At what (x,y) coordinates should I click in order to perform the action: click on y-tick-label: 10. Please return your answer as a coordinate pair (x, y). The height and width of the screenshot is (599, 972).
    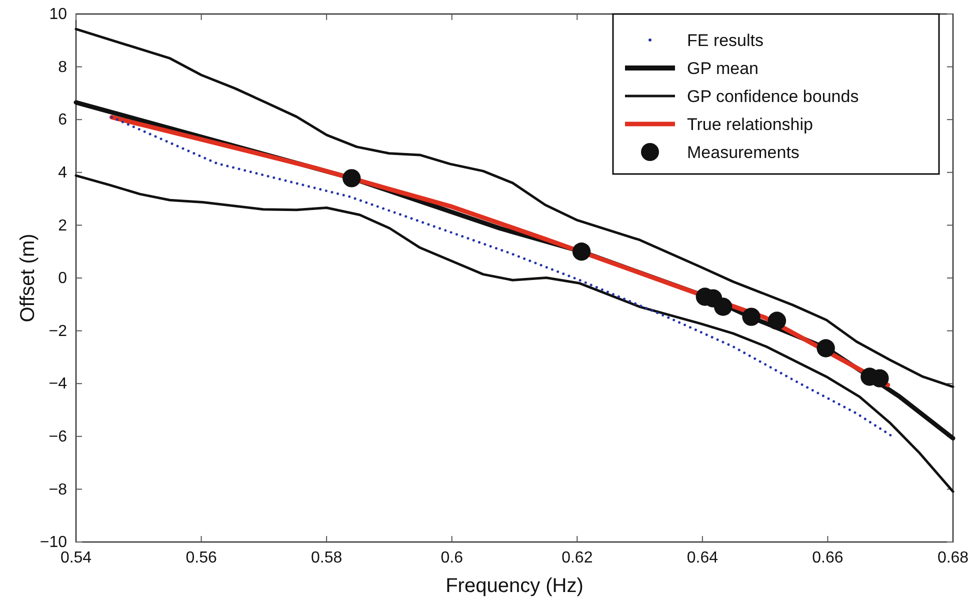
    Looking at the image, I should click on (58, 15).